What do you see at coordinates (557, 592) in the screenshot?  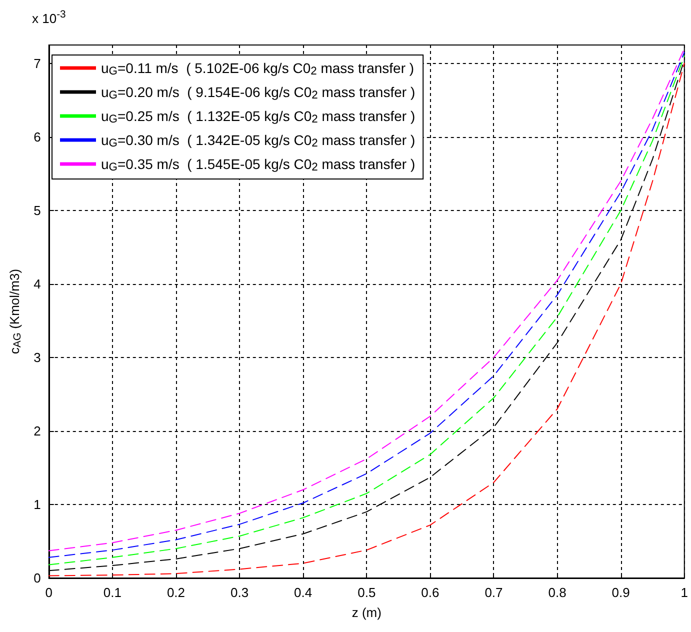 I see `x-tick-label: 0.8` at bounding box center [557, 592].